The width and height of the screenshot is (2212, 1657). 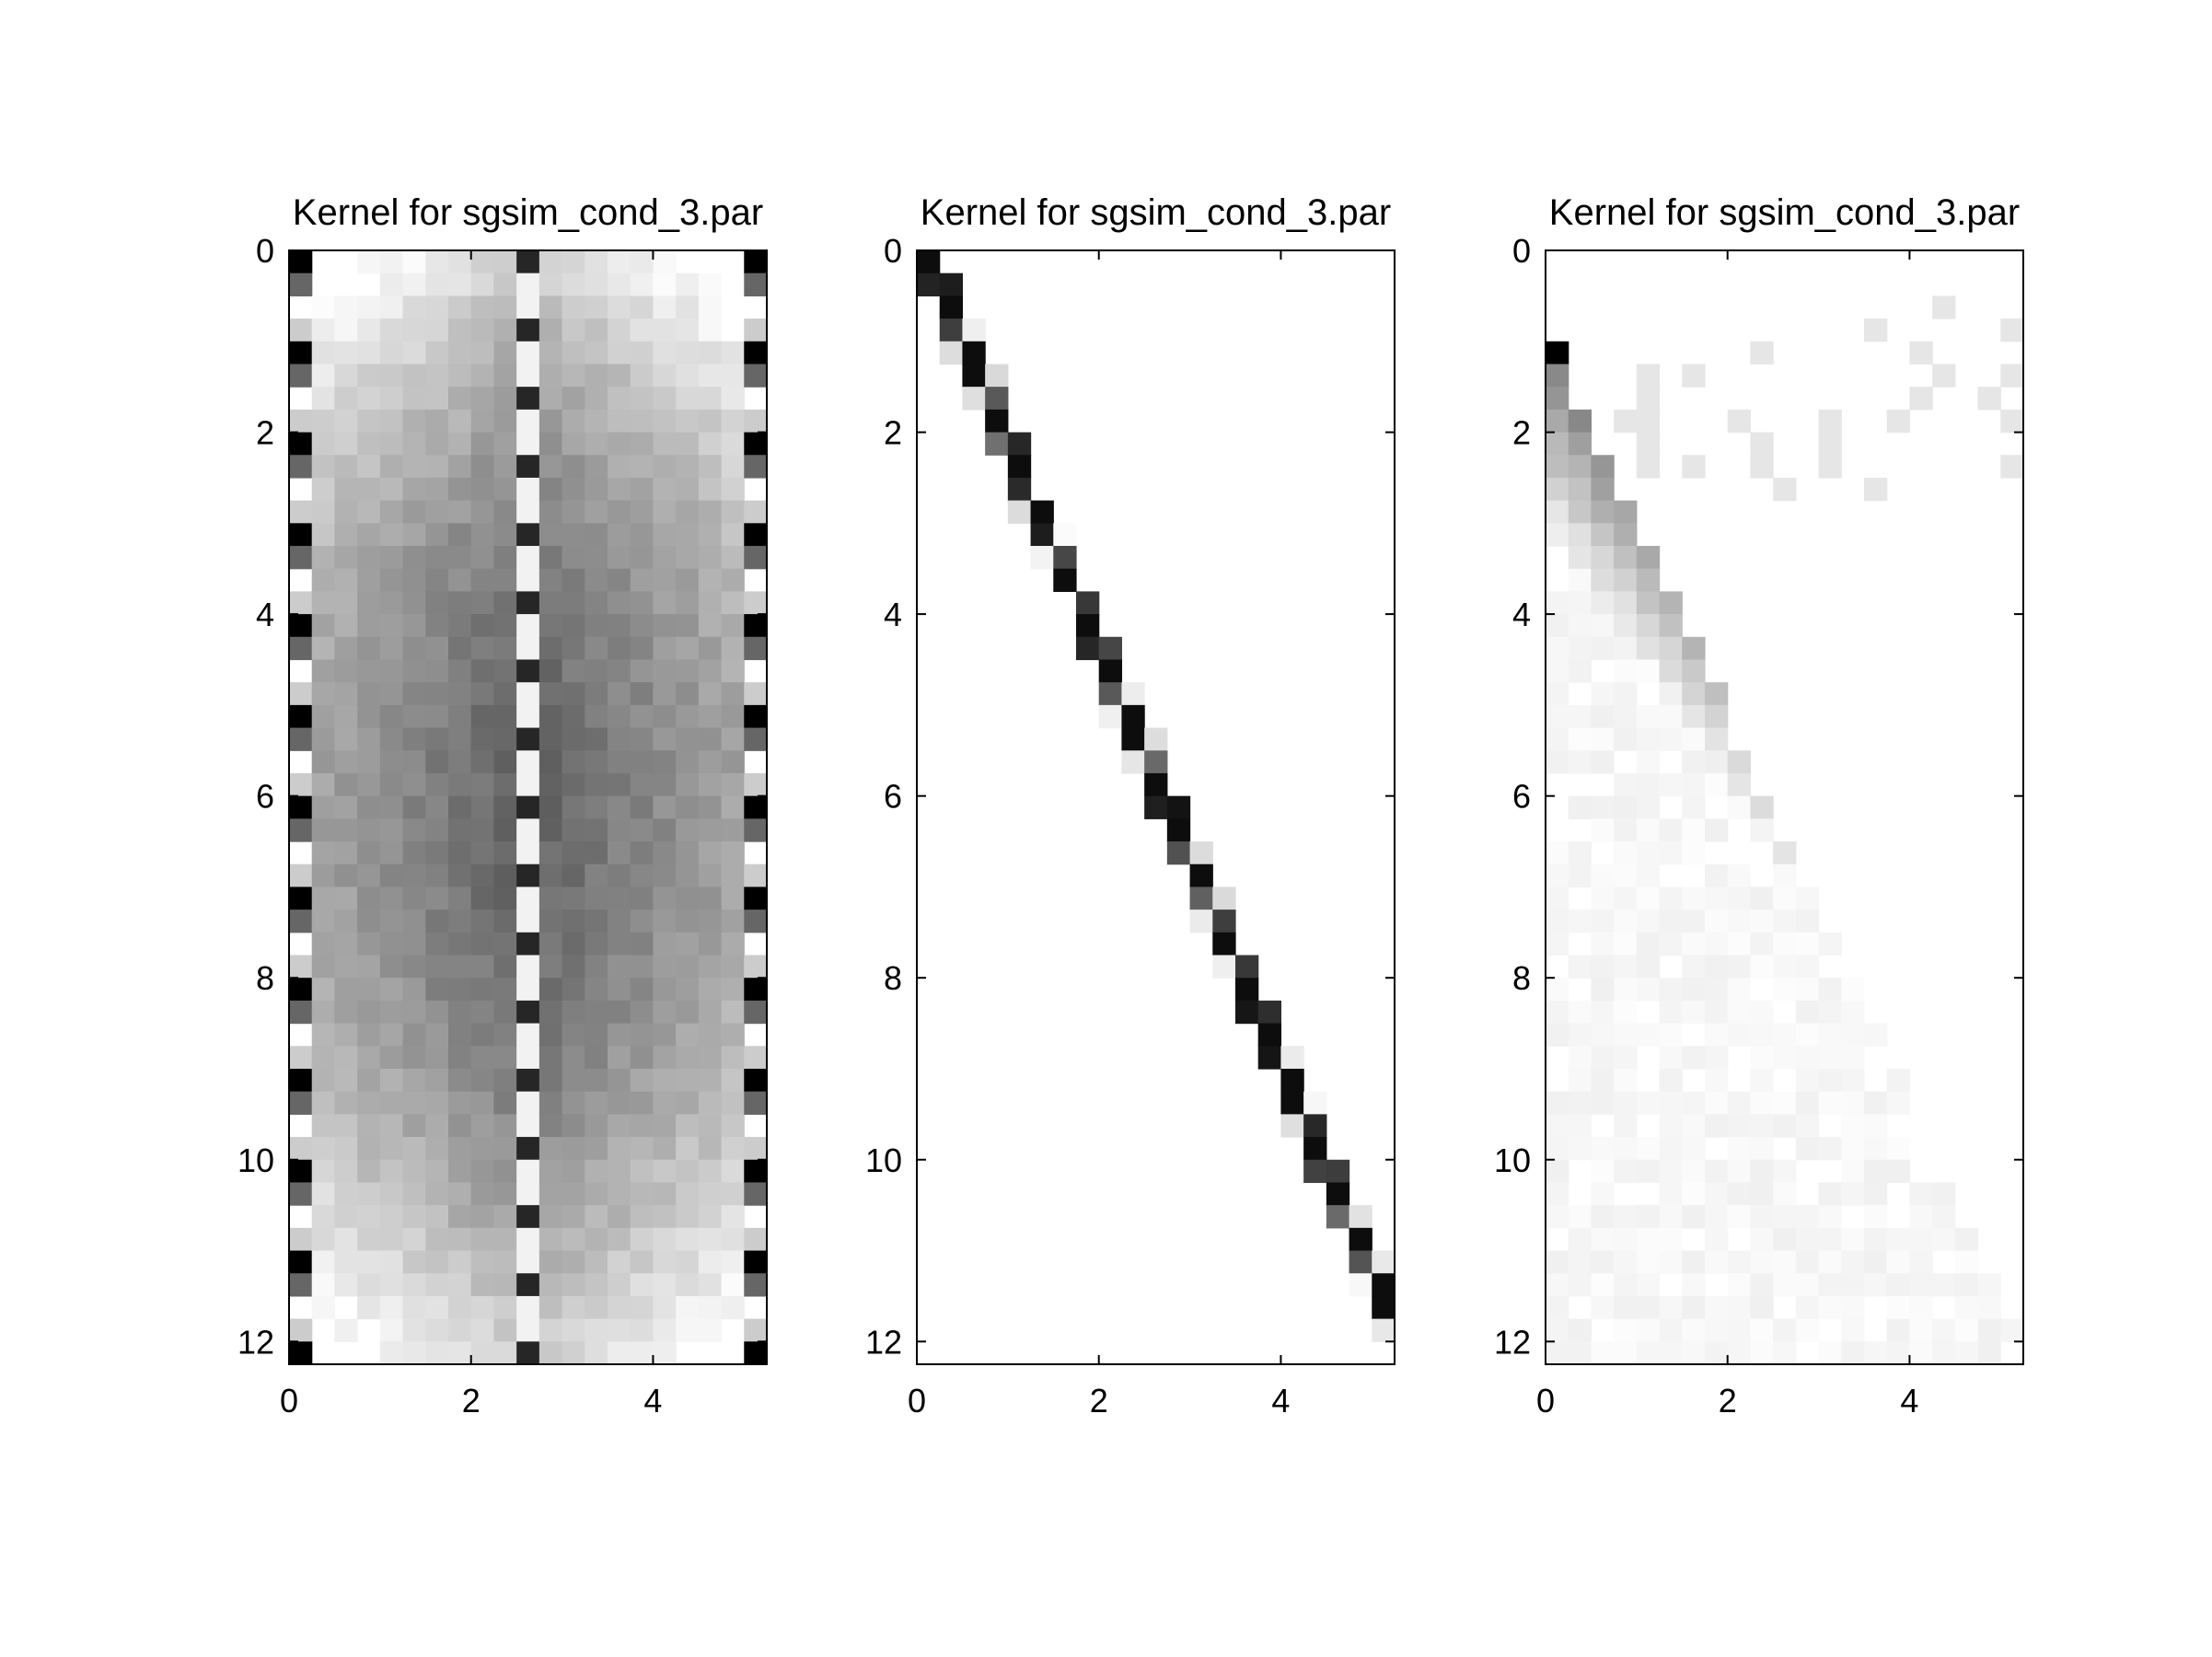 I want to click on panel-title-3: Kernel for sgsim_cond_3.par, so click(x=1784, y=212).